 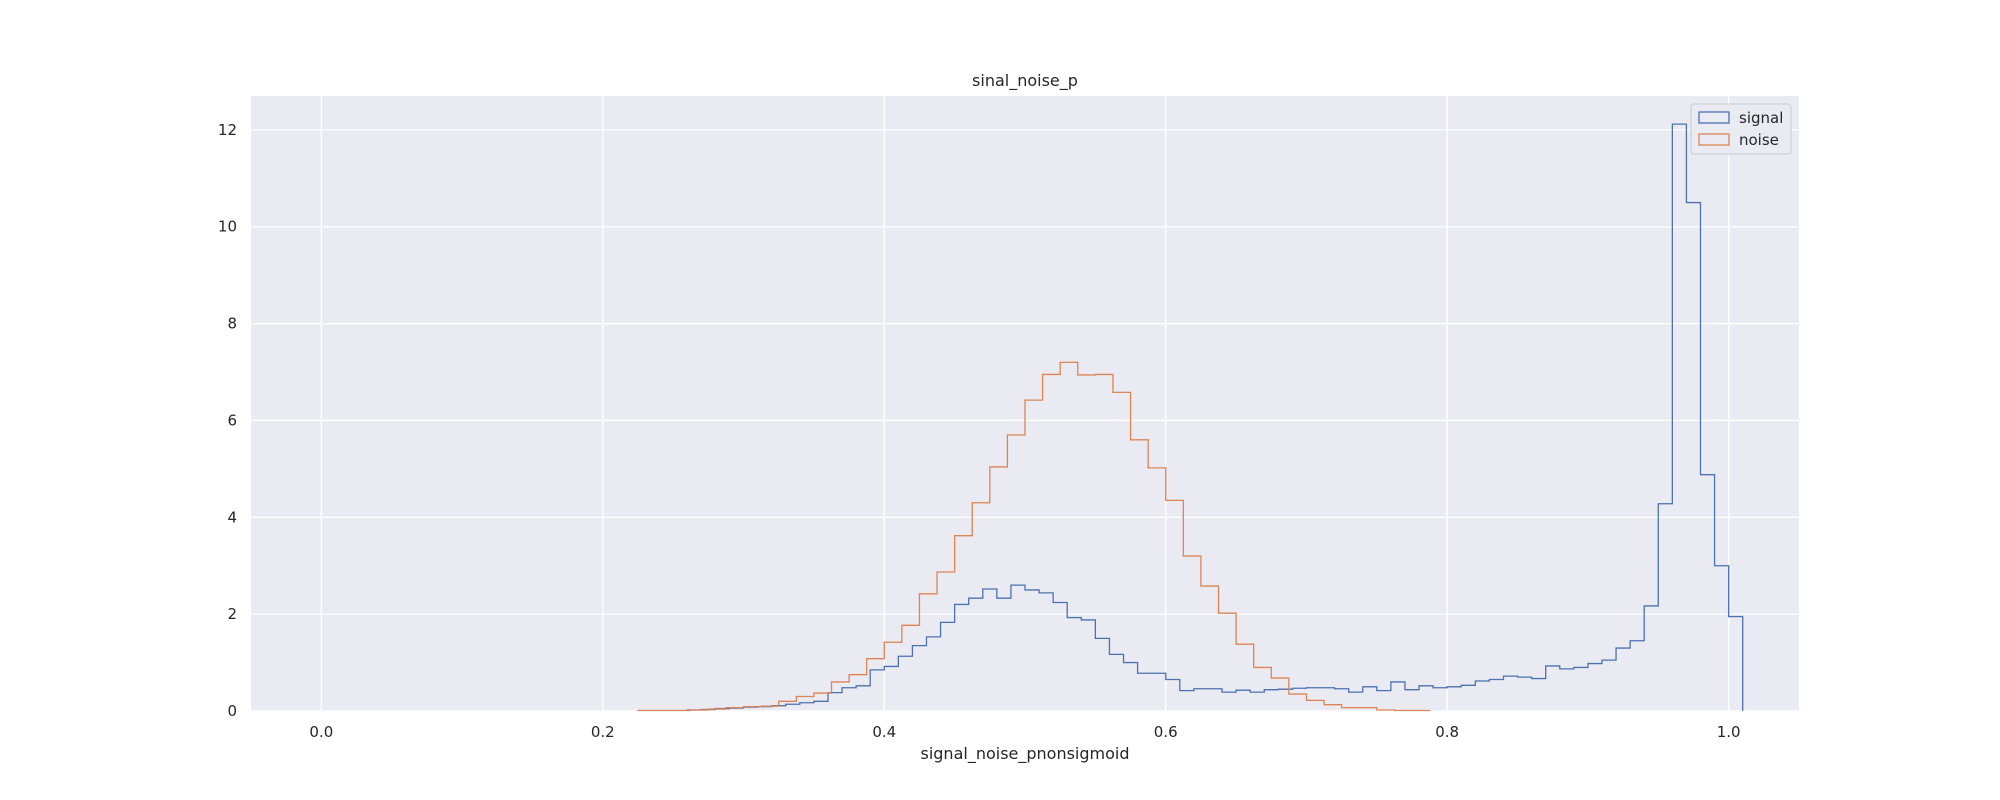 I want to click on x-tick-label: 0.6, so click(x=1166, y=732).